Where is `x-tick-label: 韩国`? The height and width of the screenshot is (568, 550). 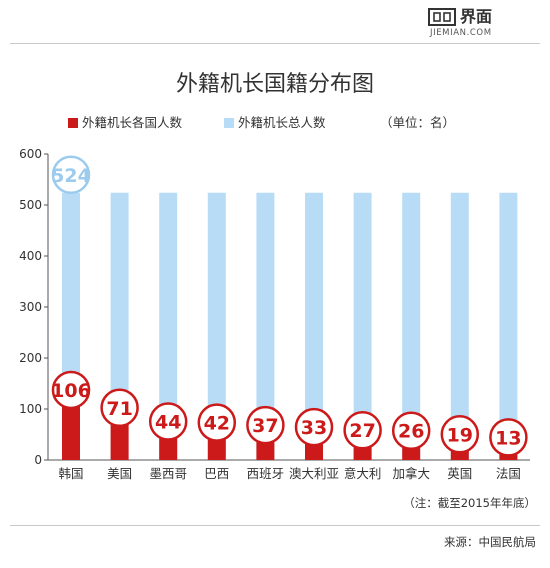 x-tick-label: 韩国 is located at coordinates (70, 473).